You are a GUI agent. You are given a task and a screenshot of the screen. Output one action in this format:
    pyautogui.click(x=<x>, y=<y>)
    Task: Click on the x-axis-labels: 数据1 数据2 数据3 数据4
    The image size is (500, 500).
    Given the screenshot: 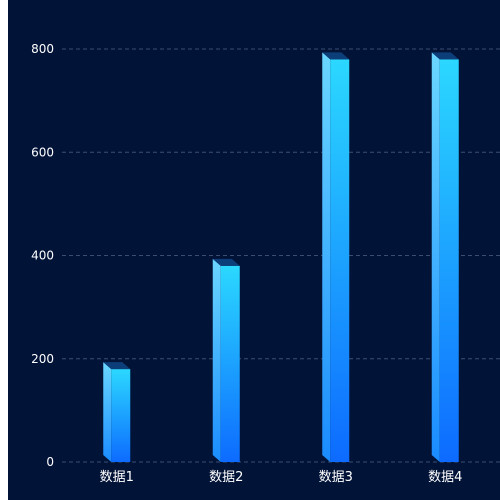 What is the action you would take?
    pyautogui.click(x=281, y=477)
    